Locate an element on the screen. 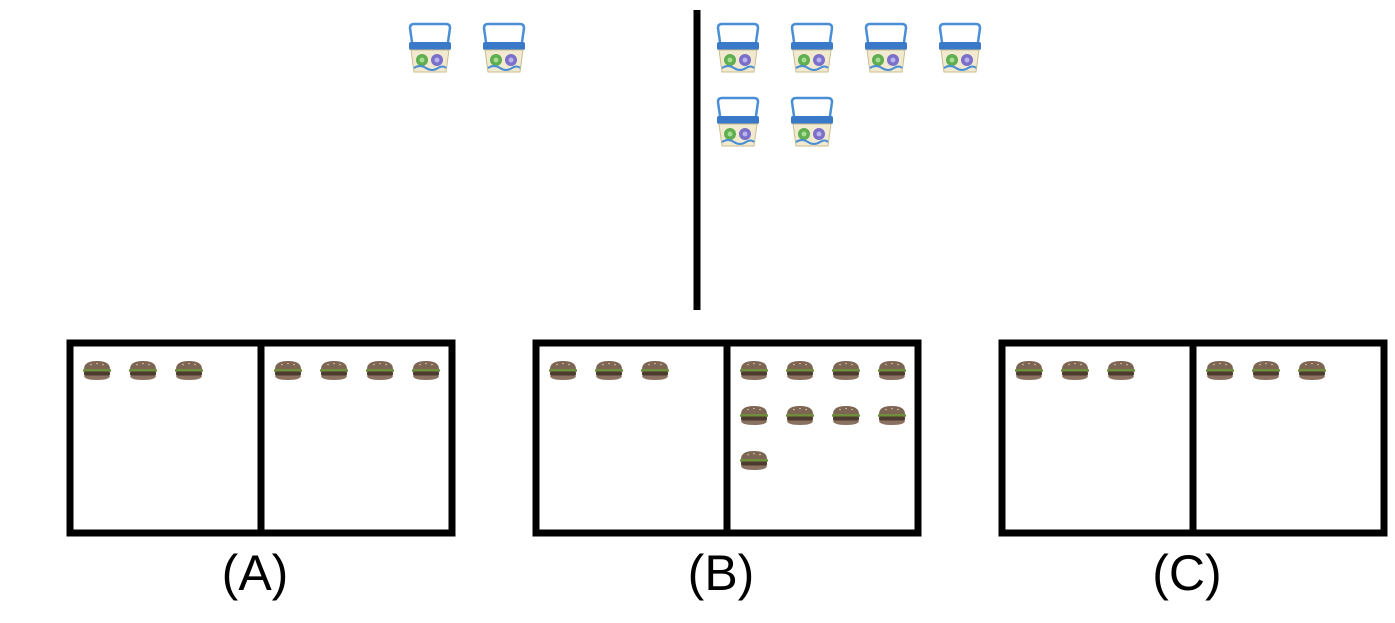 The height and width of the screenshot is (623, 1395). option-b-label: (B) is located at coordinates (721, 573).